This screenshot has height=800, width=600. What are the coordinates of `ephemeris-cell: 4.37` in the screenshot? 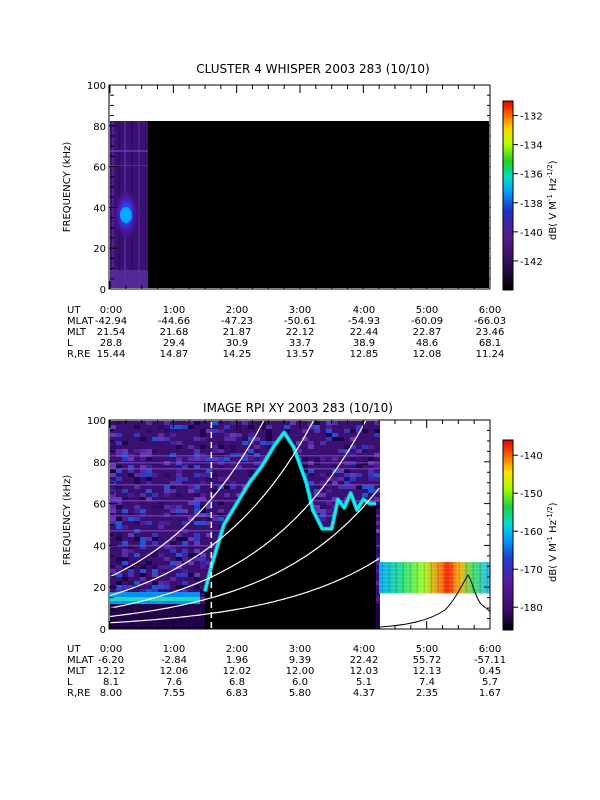 It's located at (364, 693).